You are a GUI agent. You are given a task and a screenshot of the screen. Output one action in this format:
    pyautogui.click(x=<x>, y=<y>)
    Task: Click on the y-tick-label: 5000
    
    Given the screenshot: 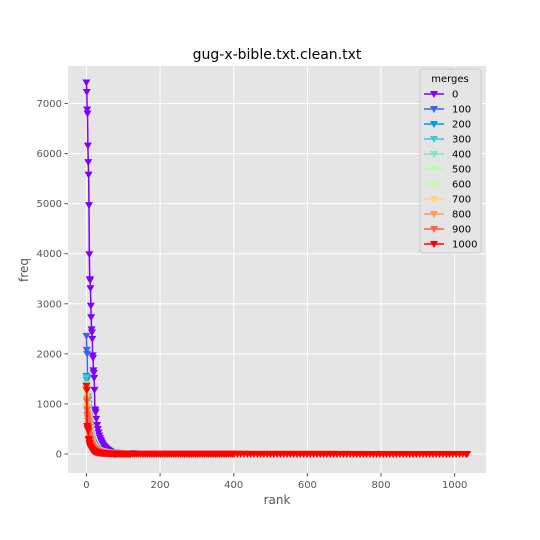 What is the action you would take?
    pyautogui.click(x=49, y=204)
    